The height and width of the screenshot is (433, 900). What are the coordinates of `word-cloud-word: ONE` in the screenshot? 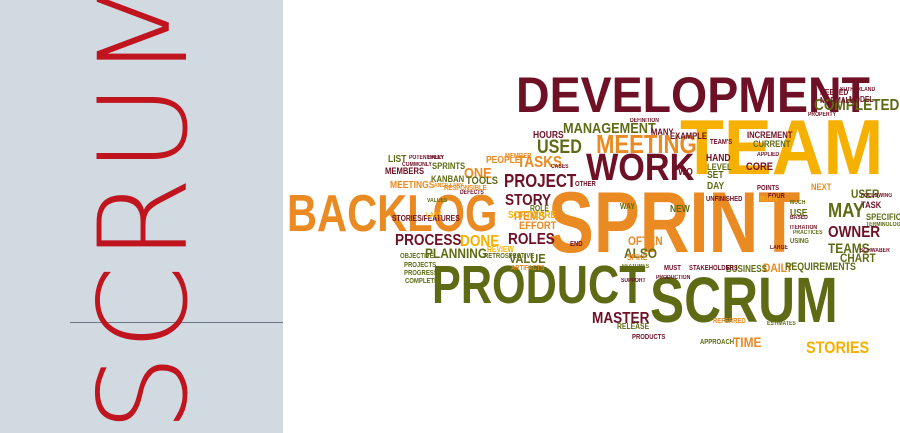 It's located at (478, 173).